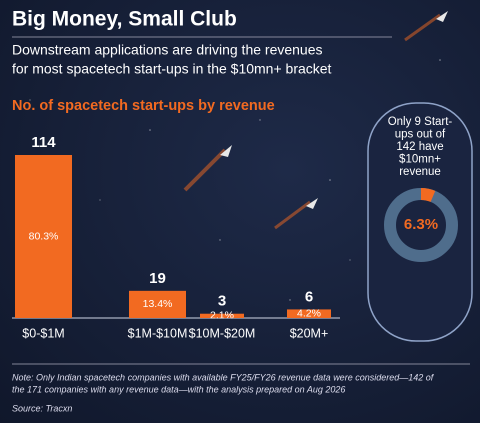 The height and width of the screenshot is (423, 480). I want to click on x-tick-label: $10M-$20M, so click(222, 333).